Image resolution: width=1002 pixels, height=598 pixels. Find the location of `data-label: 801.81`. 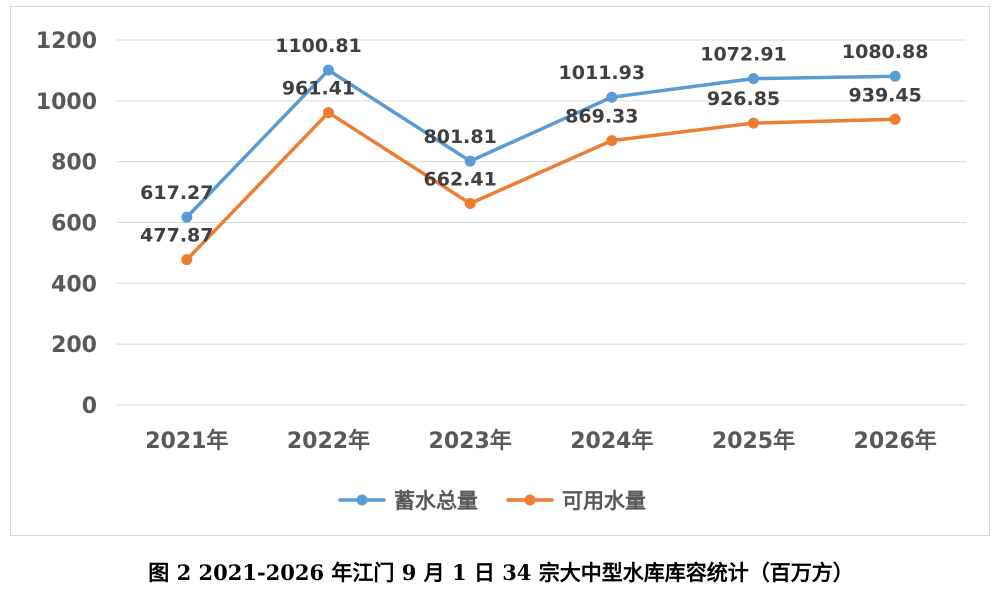

data-label: 801.81 is located at coordinates (460, 137).